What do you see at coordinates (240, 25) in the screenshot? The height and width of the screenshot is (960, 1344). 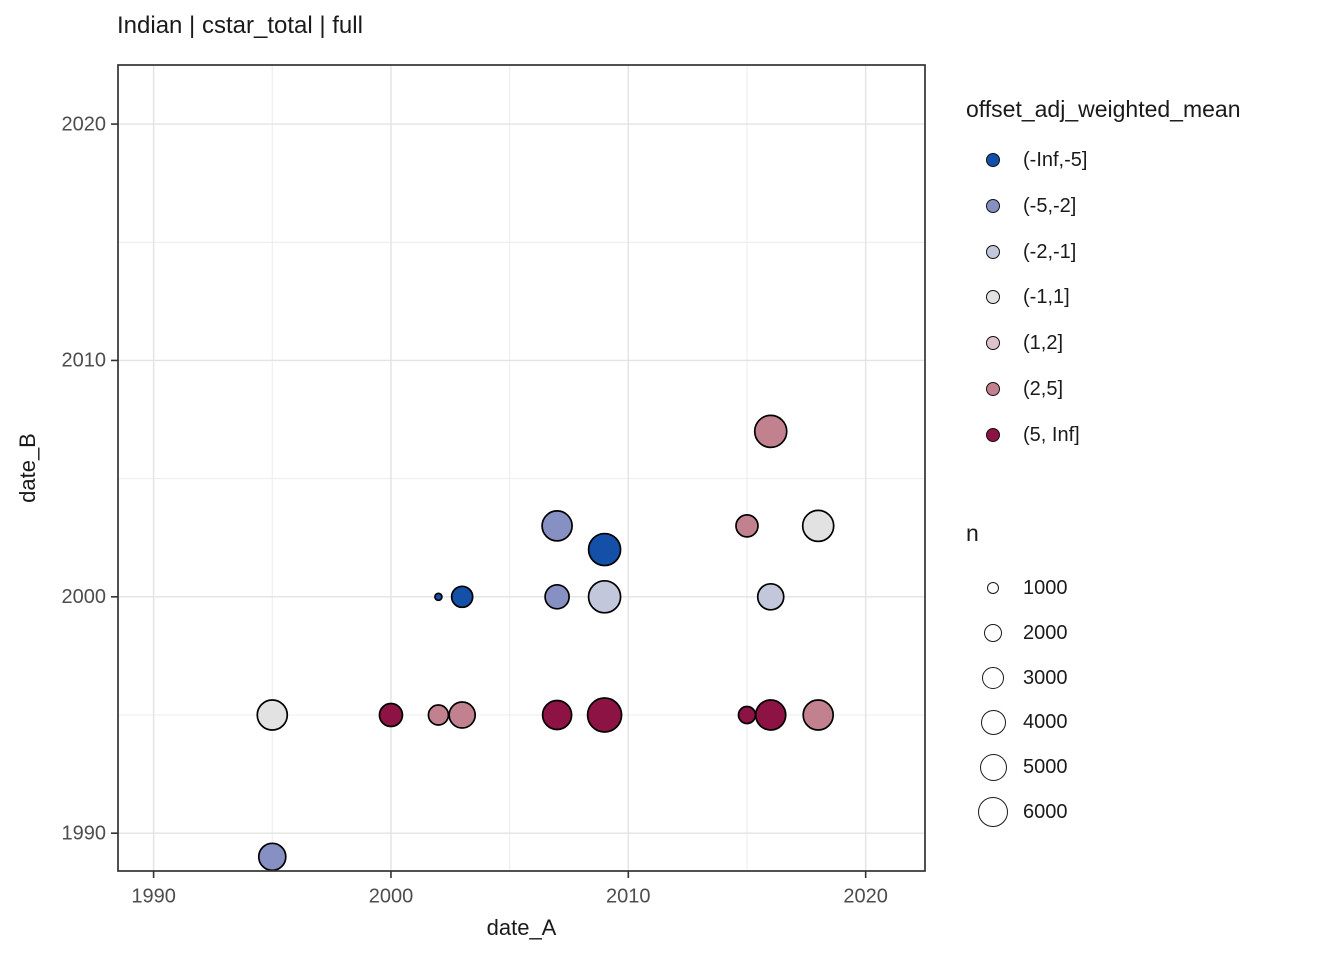 I see `plot-title: Indian | cstar_total | full` at bounding box center [240, 25].